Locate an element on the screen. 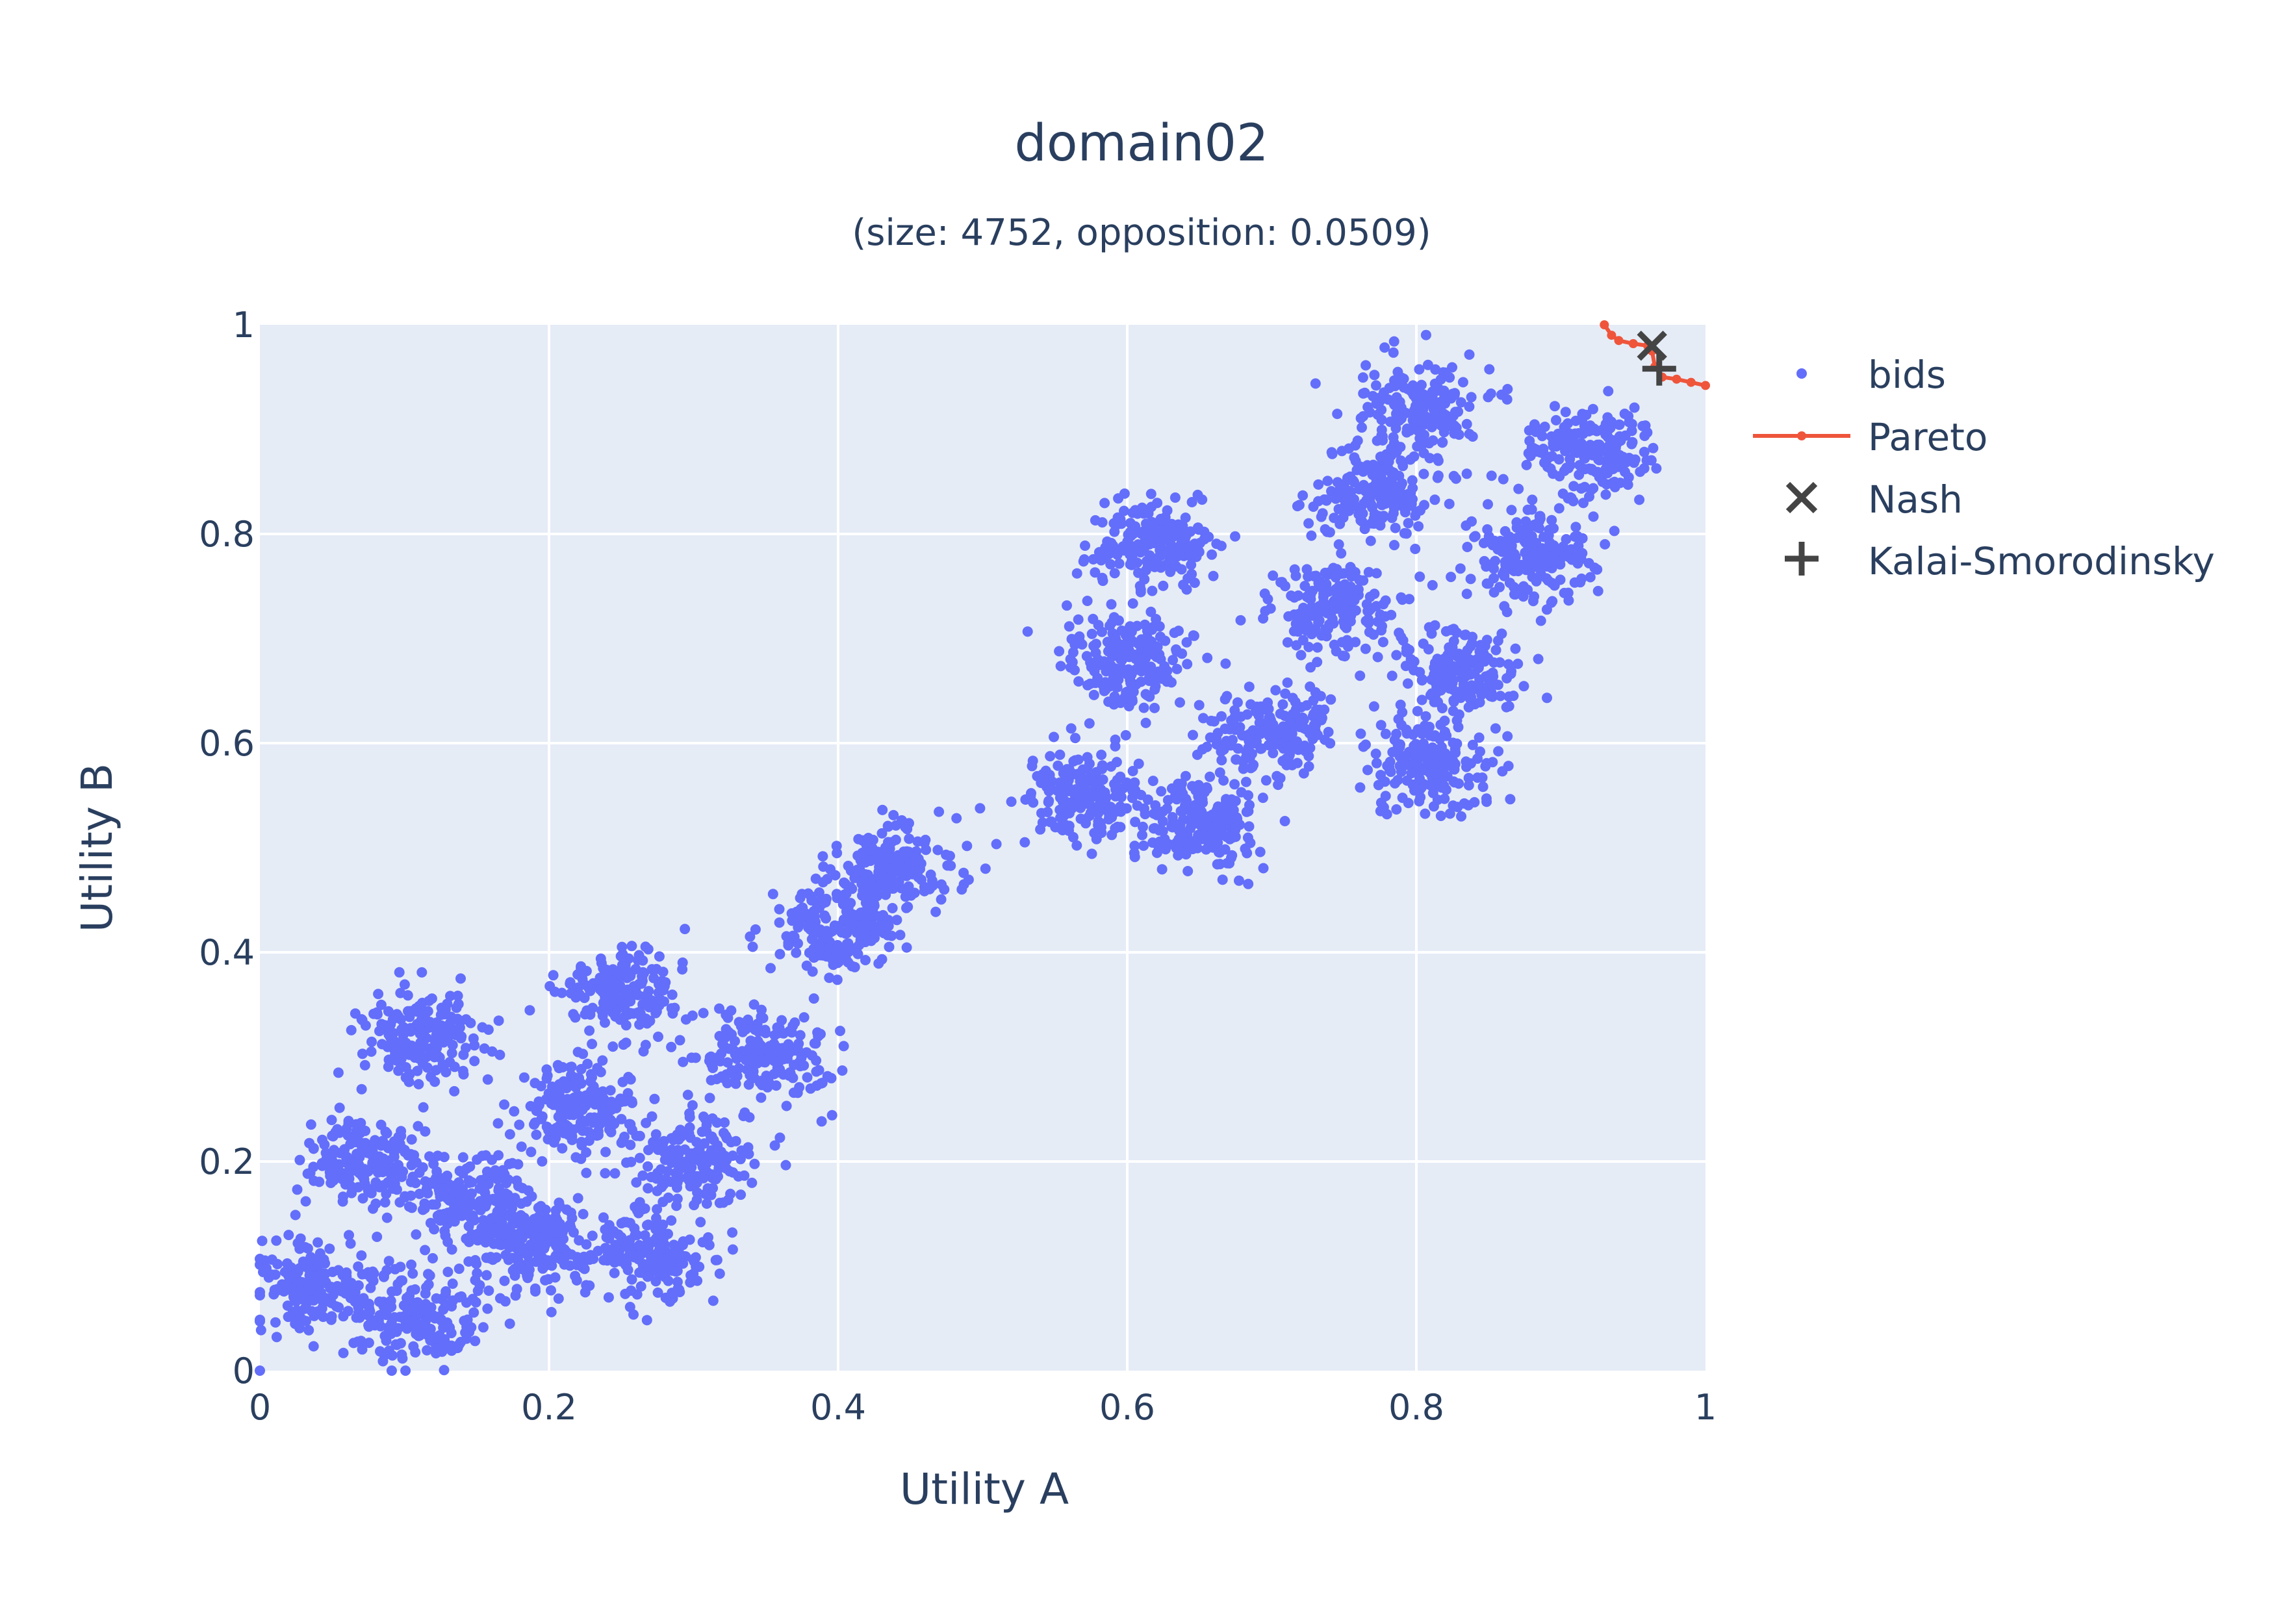 The width and height of the screenshot is (2274, 1624). legend-item-bids: bids is located at coordinates (1871, 375).